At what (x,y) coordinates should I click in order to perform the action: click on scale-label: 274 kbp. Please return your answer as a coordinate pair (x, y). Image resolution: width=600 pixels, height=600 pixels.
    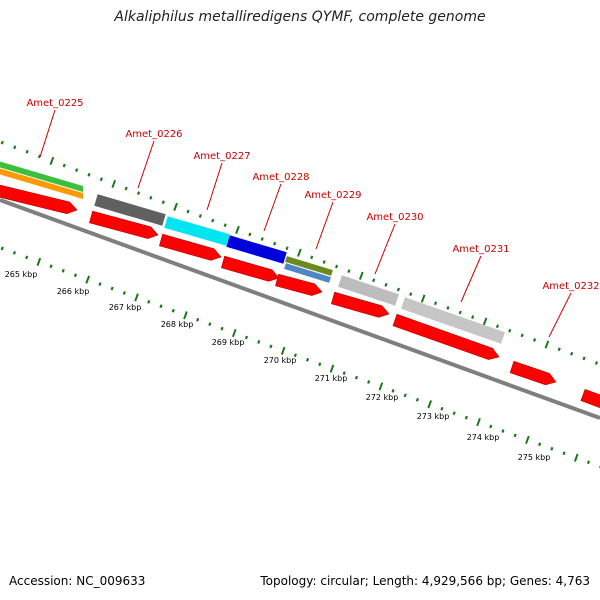
    Looking at the image, I should click on (483, 437).